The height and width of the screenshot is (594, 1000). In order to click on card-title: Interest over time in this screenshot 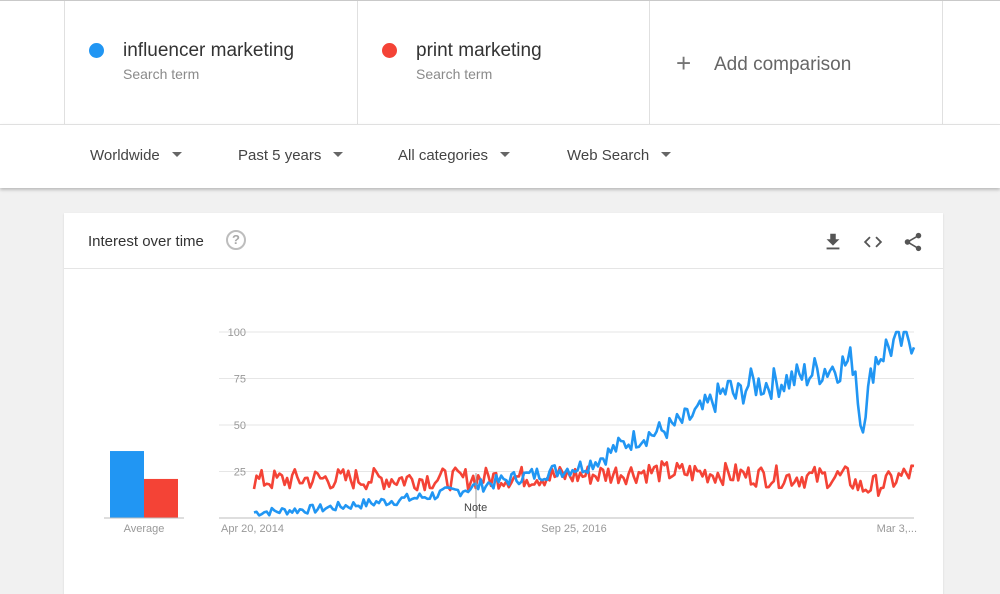, I will do `click(146, 241)`.